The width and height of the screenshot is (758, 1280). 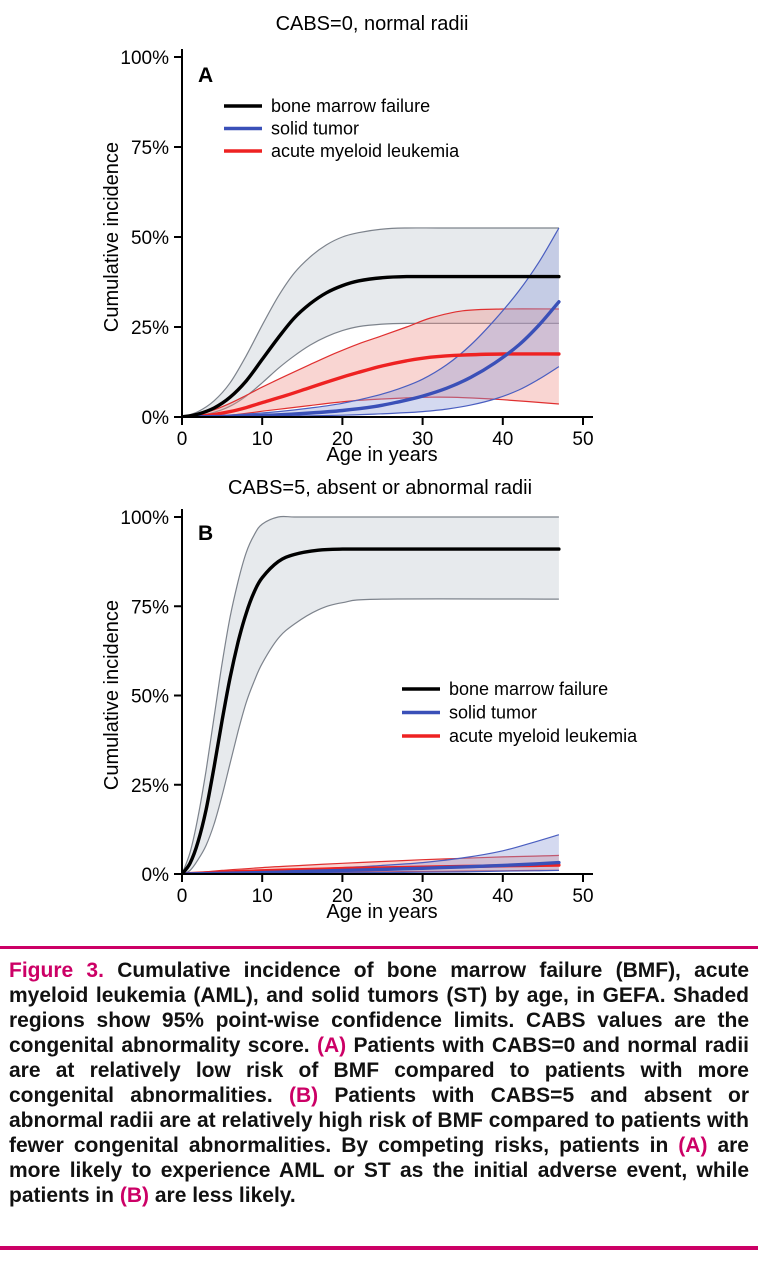 I want to click on chart-title: CABS=5, absent or abnormal radii, so click(x=380, y=488).